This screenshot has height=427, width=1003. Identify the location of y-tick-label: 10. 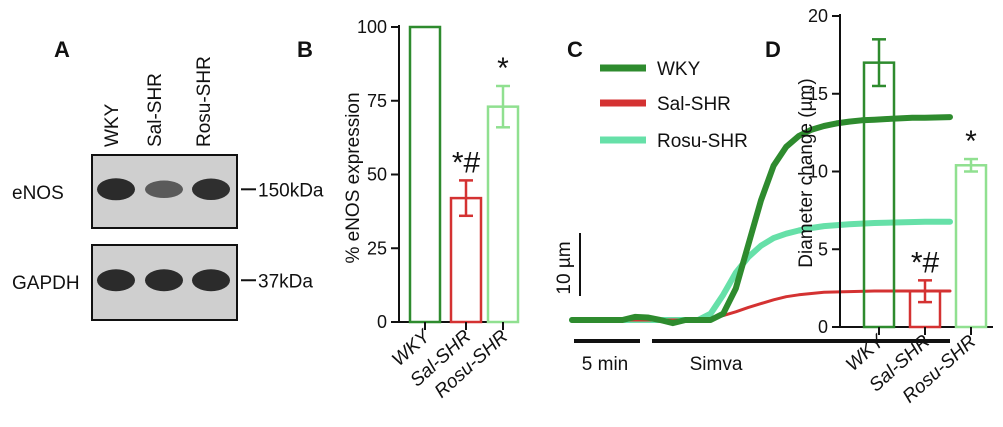
(818, 172).